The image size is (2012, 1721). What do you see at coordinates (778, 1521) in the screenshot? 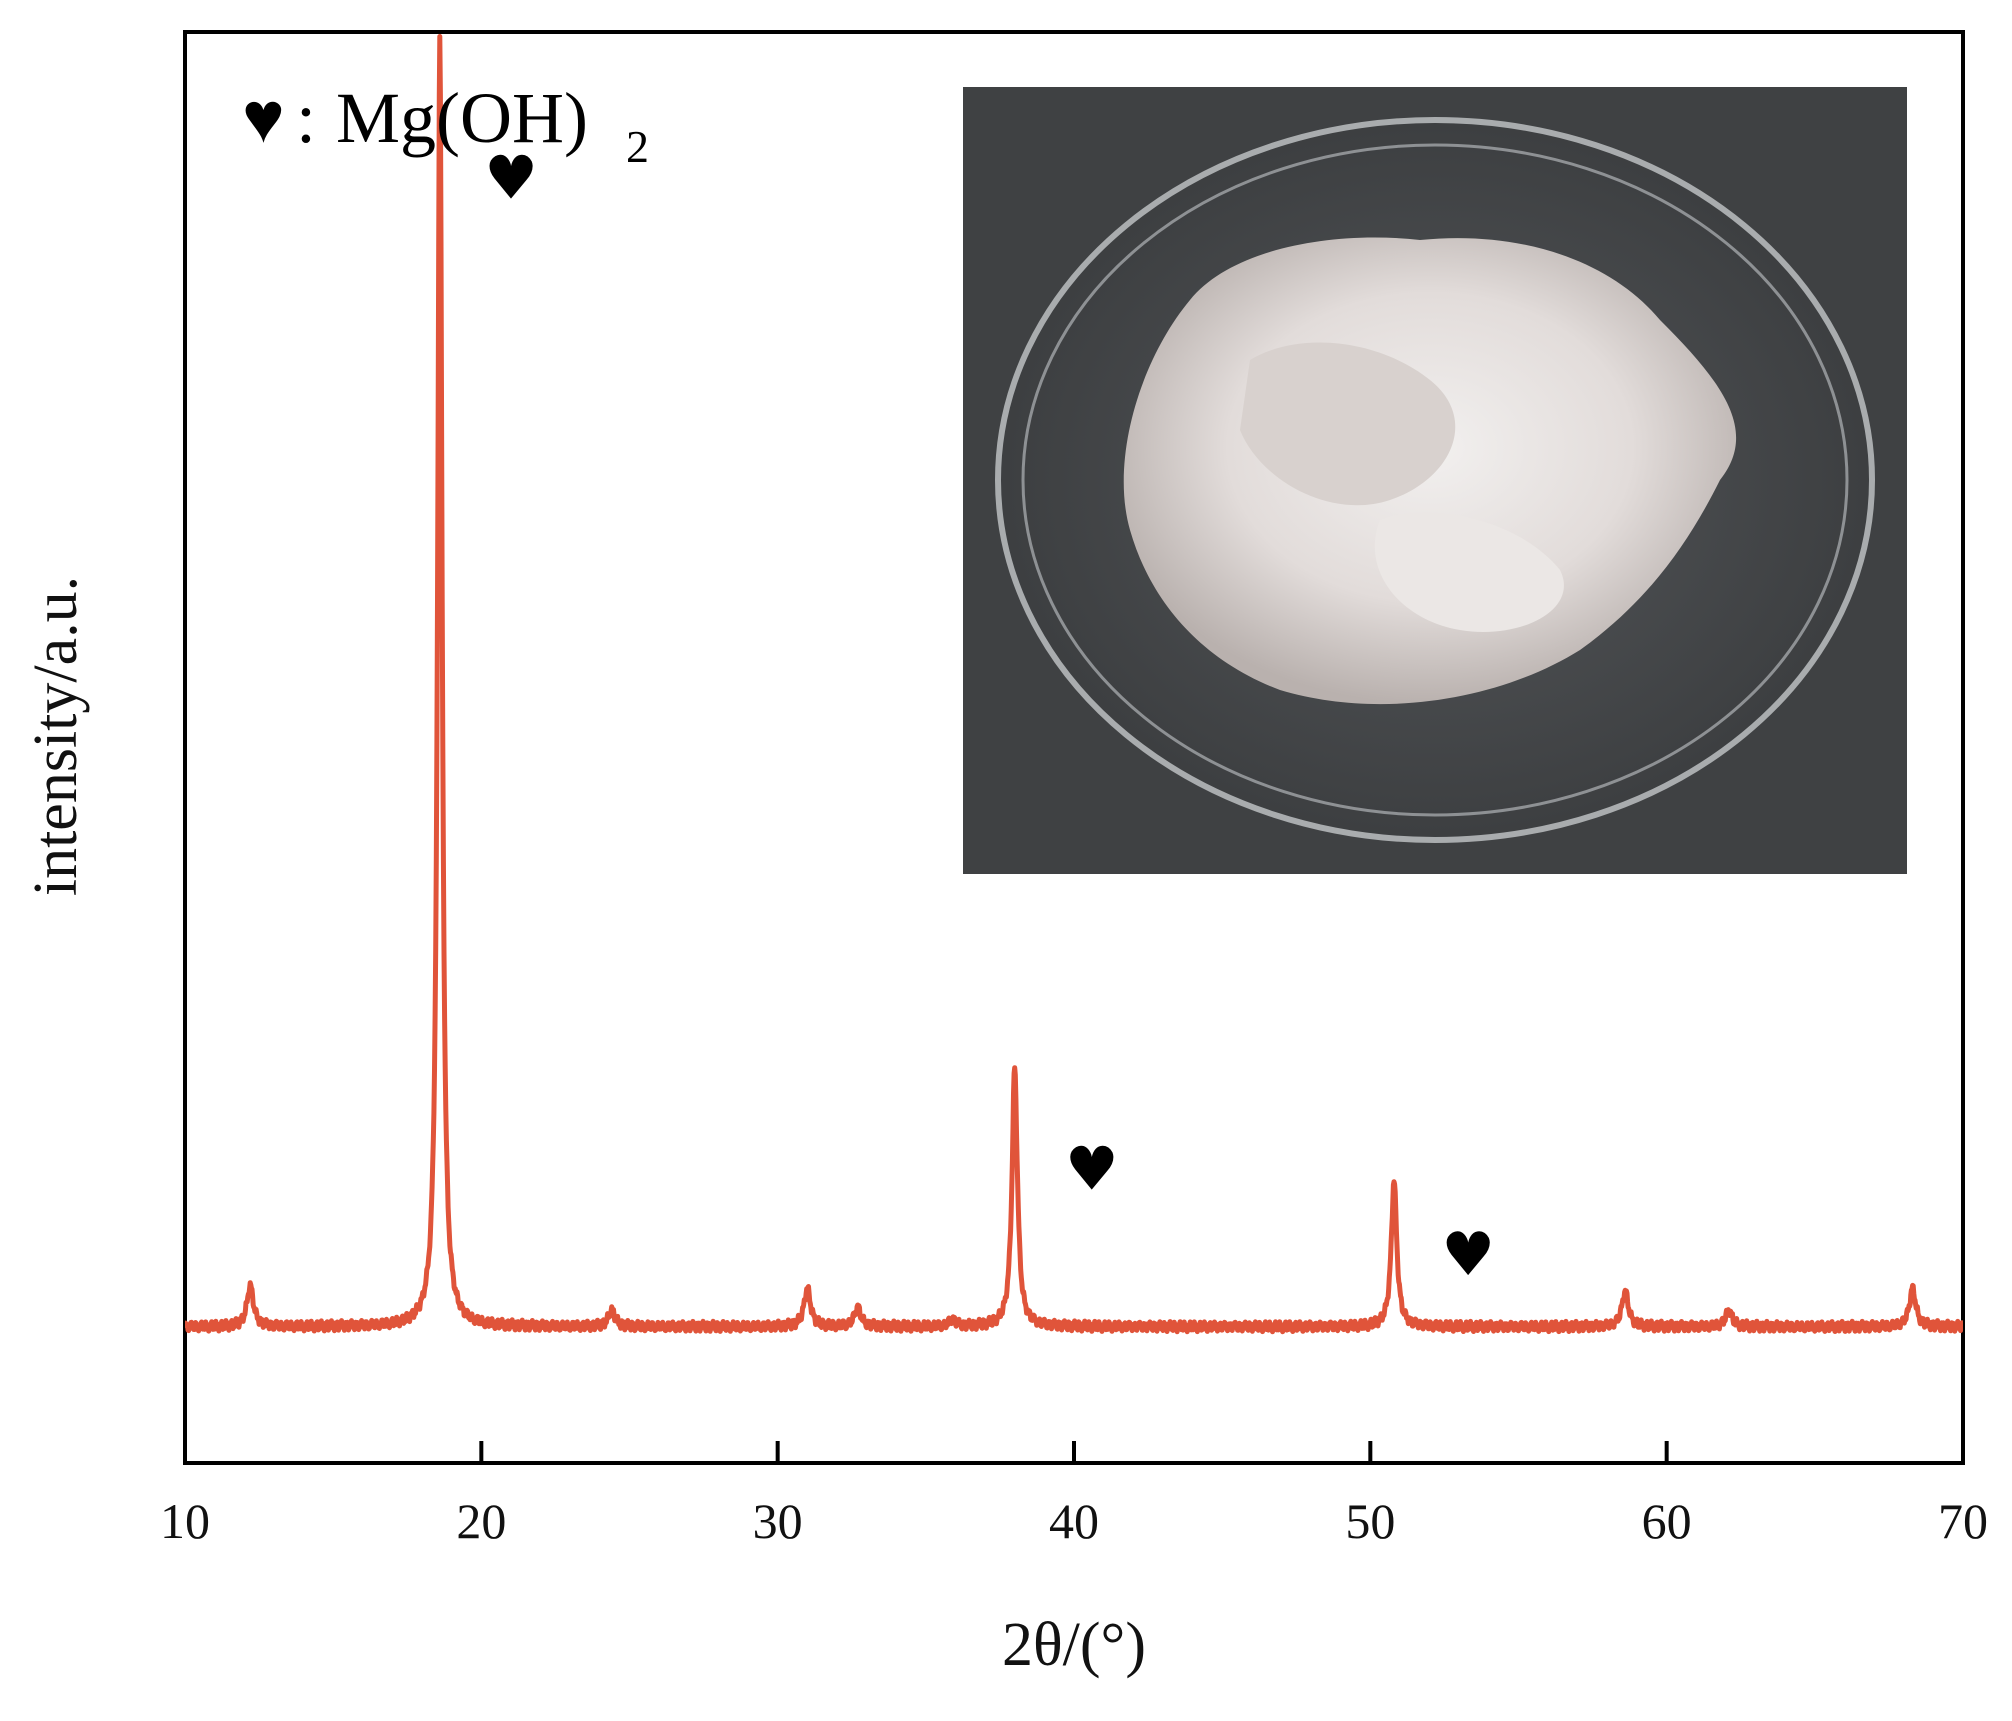
I see `x-tick-label: 30` at bounding box center [778, 1521].